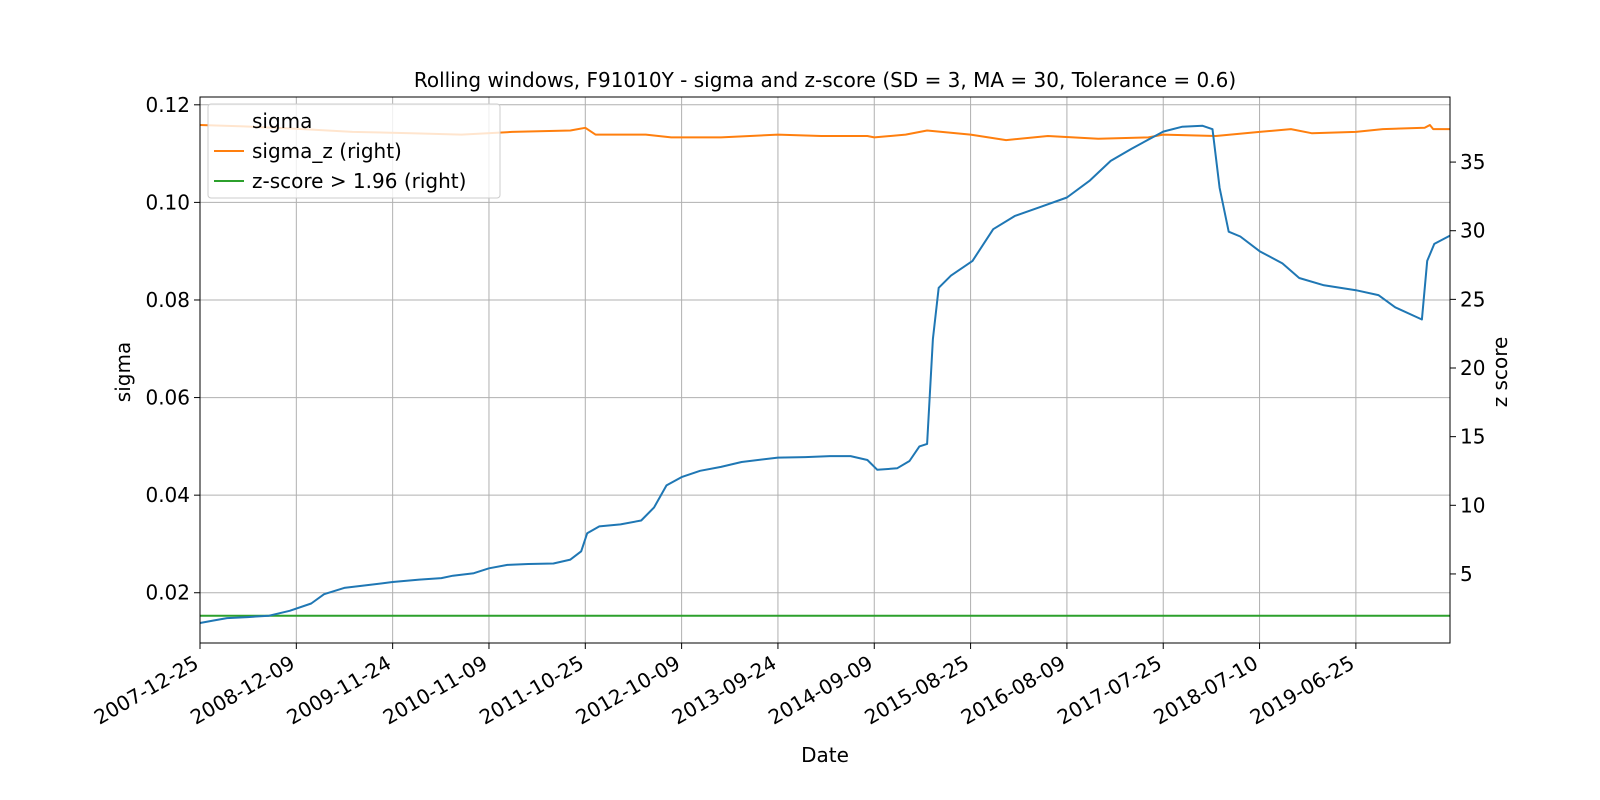  Describe the element at coordinates (1472, 299) in the screenshot. I see `right-tick-label: 25` at that location.